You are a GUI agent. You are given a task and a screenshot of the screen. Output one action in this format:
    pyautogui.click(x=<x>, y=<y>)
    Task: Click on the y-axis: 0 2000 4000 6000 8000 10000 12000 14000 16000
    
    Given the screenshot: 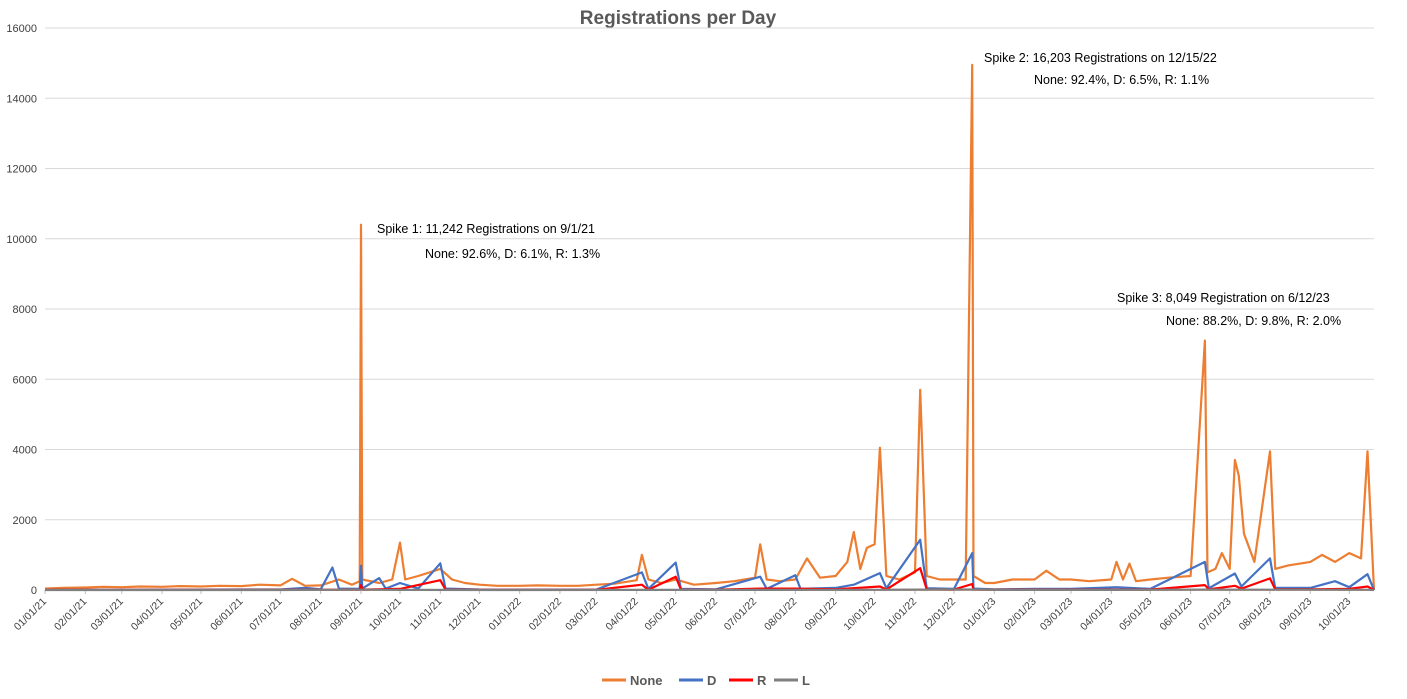 What is the action you would take?
    pyautogui.click(x=21, y=310)
    